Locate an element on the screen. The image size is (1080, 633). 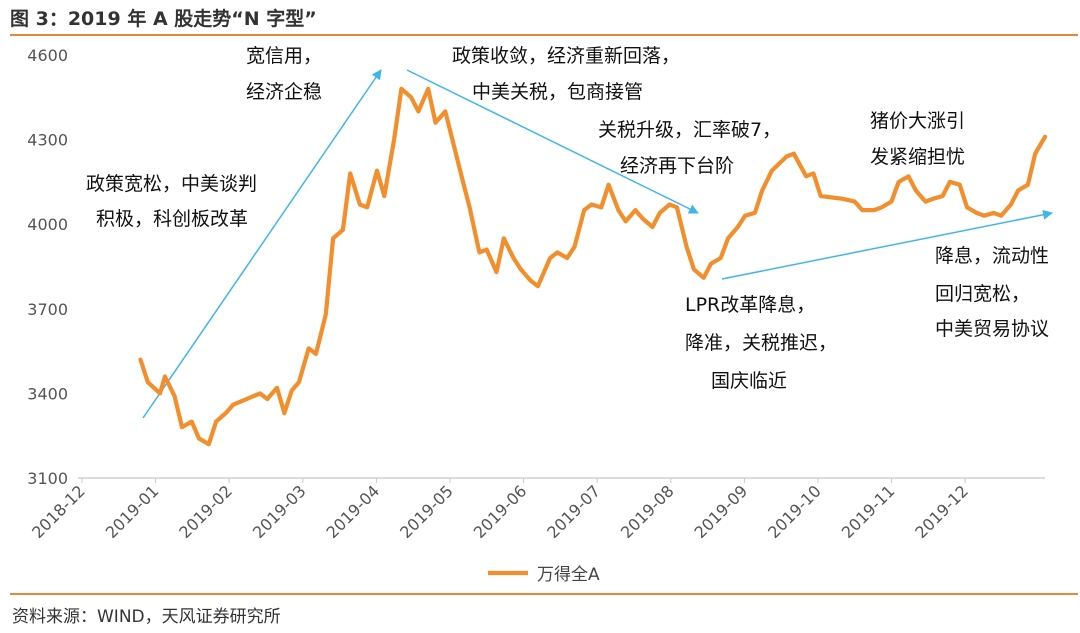
x-tick-label: 2019-11 is located at coordinates (868, 511).